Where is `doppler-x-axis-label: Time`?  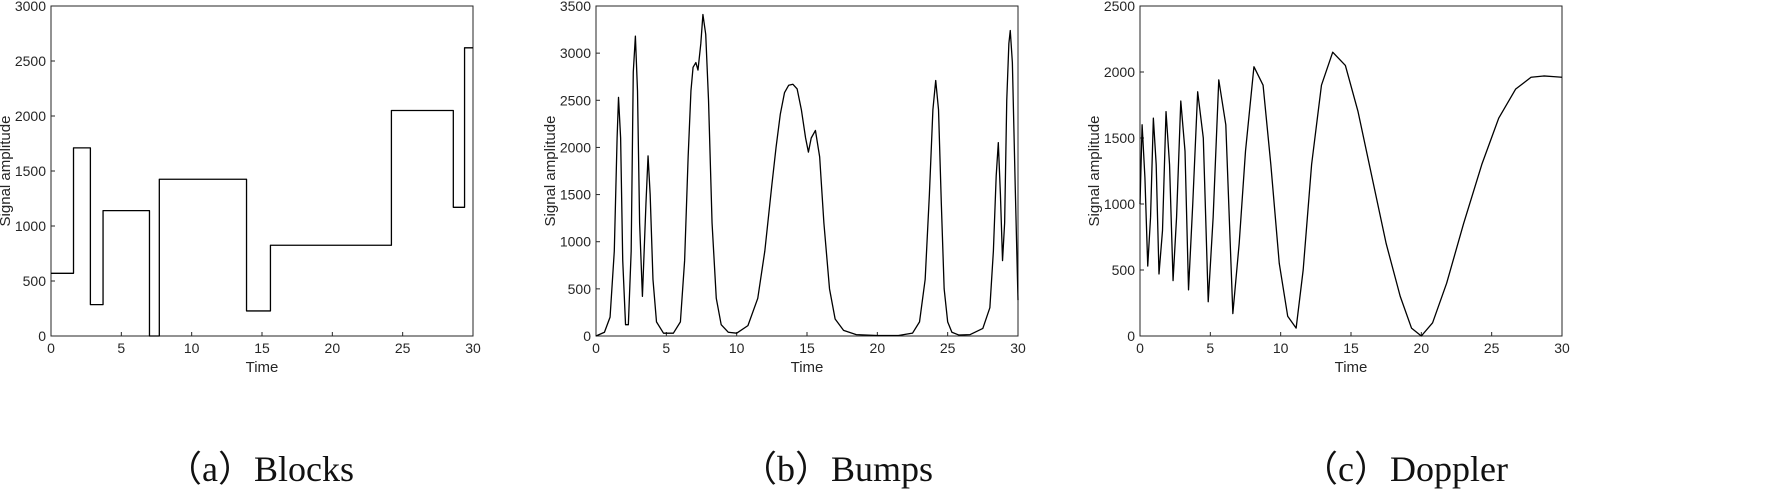
doppler-x-axis-label: Time is located at coordinates (1351, 367).